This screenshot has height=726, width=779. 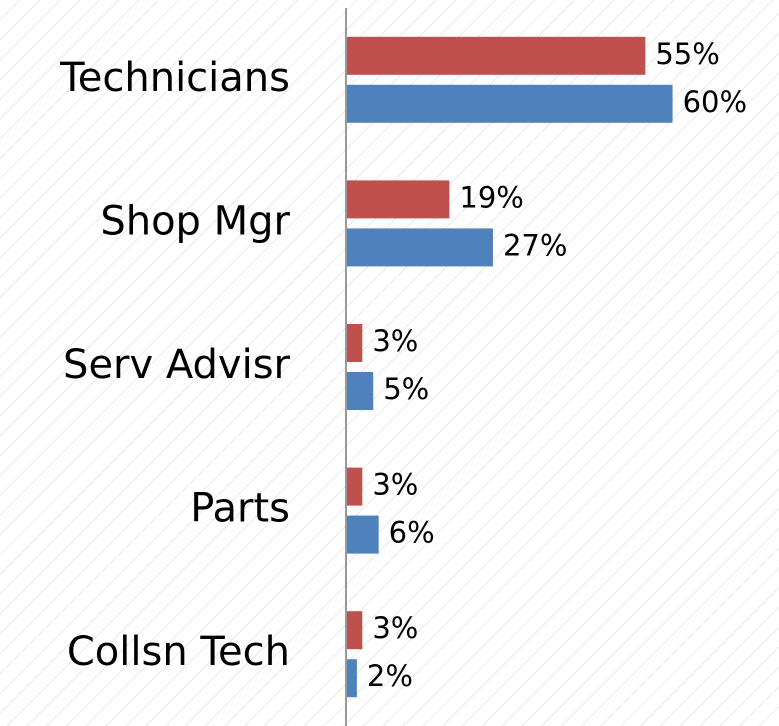 I want to click on value-label: 27%, so click(x=535, y=245).